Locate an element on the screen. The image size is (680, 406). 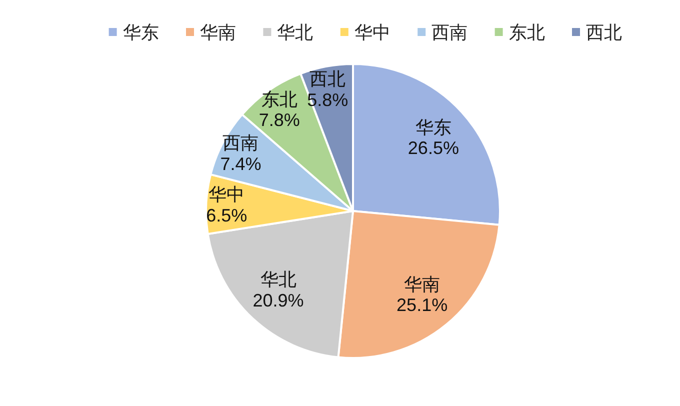
data-label: 7.8% is located at coordinates (279, 120).